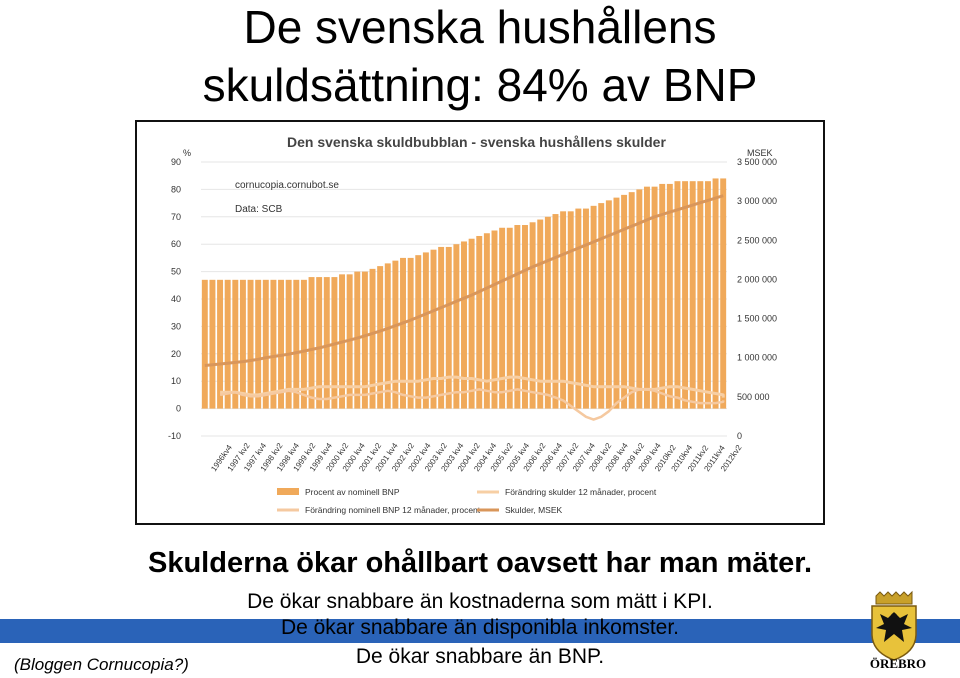 This screenshot has height=678, width=960. What do you see at coordinates (739, 436) in the screenshot?
I see `y-tick-label-right: 0` at bounding box center [739, 436].